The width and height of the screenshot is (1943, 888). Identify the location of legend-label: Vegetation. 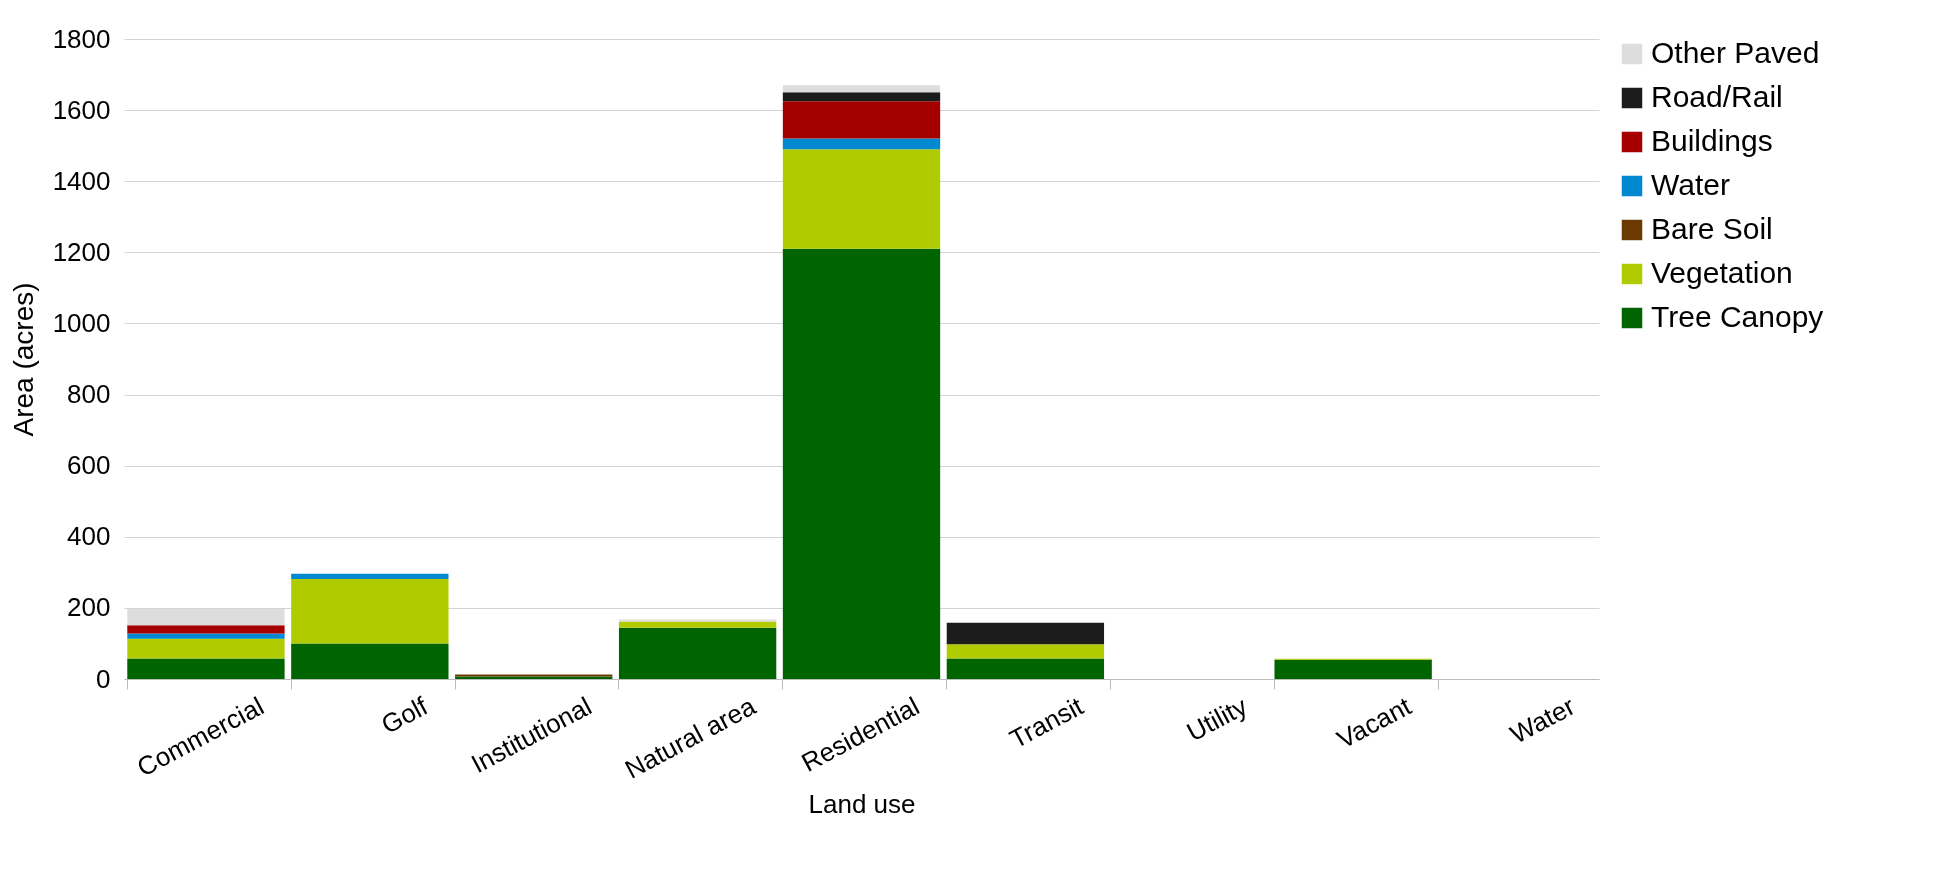
(1722, 272).